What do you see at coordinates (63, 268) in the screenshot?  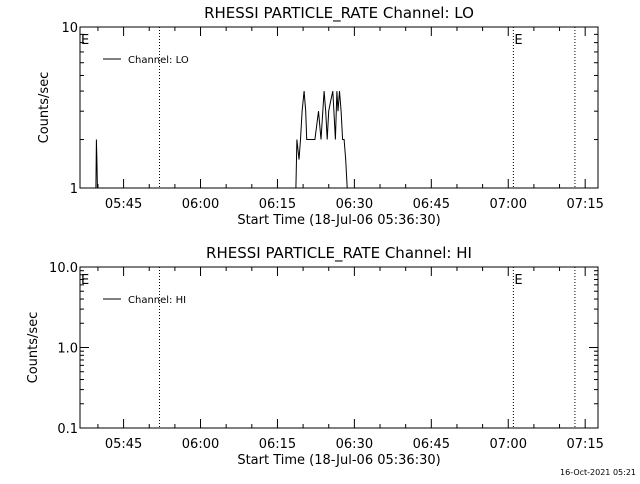 I see `y-tick-label: 10.0` at bounding box center [63, 268].